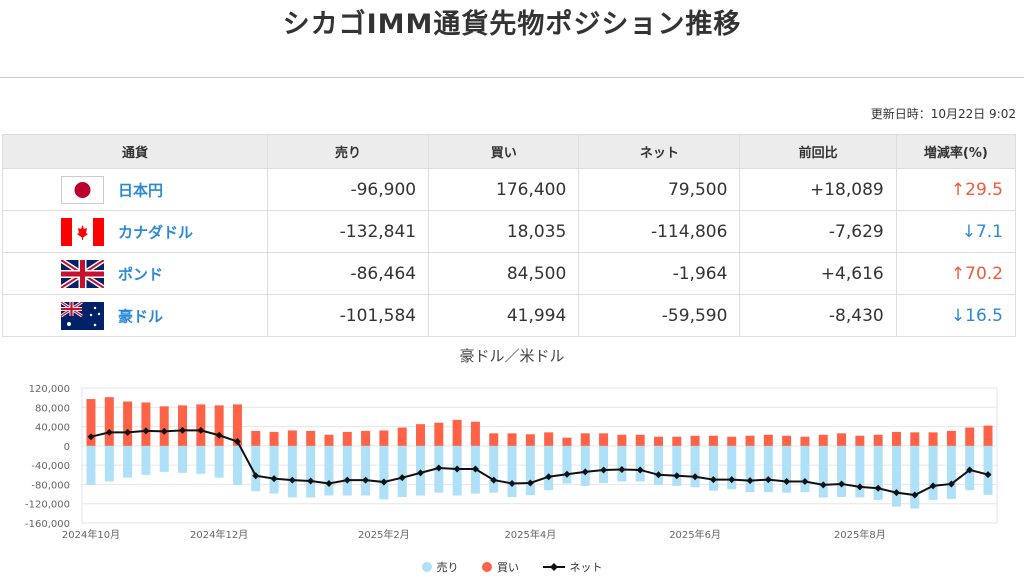  What do you see at coordinates (860, 534) in the screenshot?
I see `x-tick-label: 2025年8月` at bounding box center [860, 534].